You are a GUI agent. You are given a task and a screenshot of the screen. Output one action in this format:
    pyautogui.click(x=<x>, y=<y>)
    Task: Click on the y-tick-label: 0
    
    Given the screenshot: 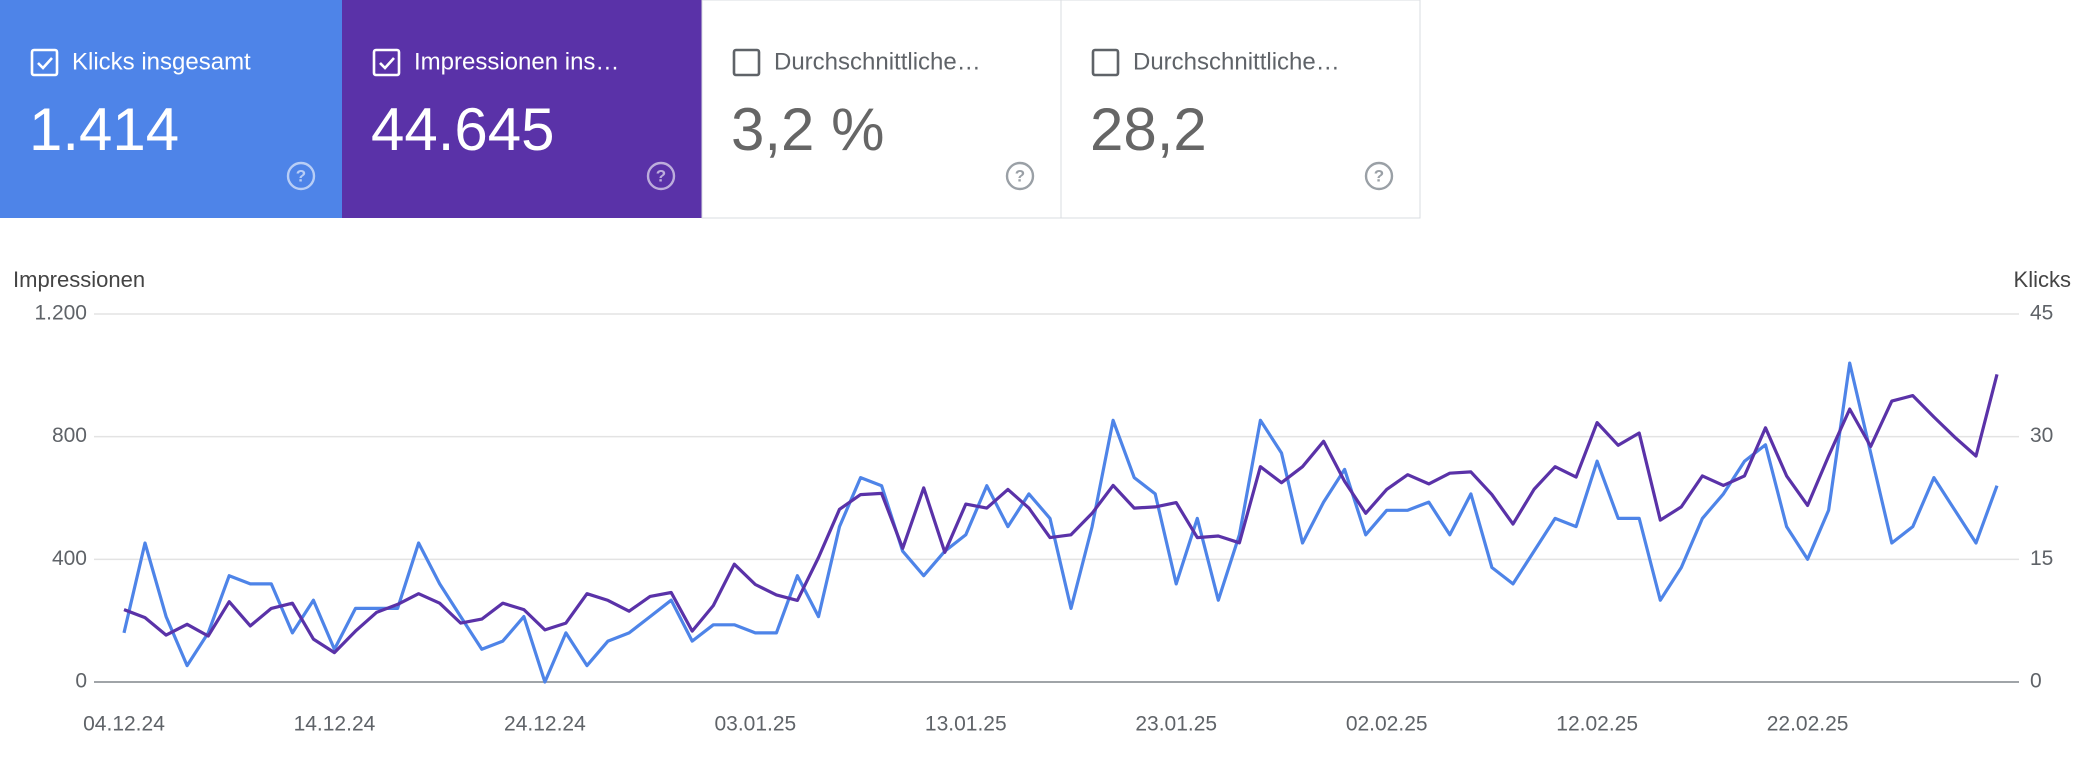 What is the action you would take?
    pyautogui.click(x=81, y=681)
    